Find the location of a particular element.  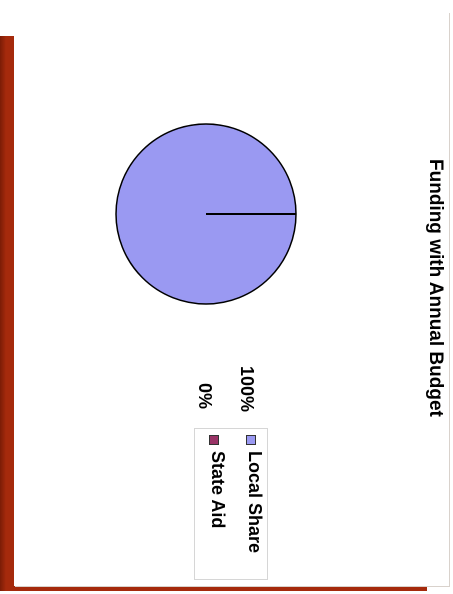

legend-label-state-aid: State Aid is located at coordinates (218, 490).